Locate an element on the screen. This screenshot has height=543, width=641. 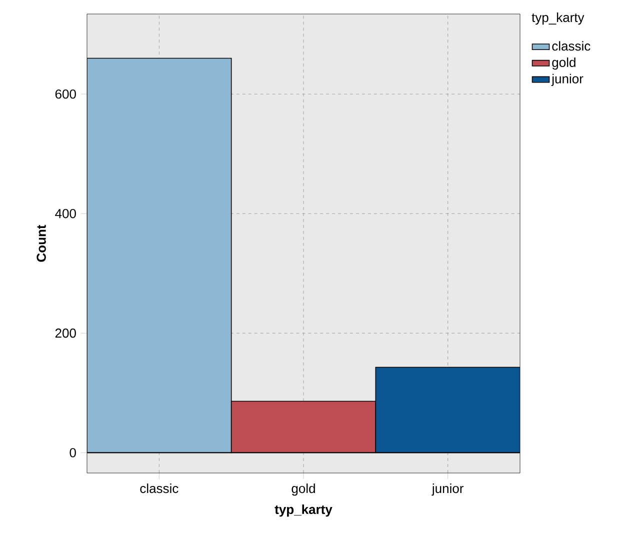
y-tick-label: 200 is located at coordinates (65, 333).